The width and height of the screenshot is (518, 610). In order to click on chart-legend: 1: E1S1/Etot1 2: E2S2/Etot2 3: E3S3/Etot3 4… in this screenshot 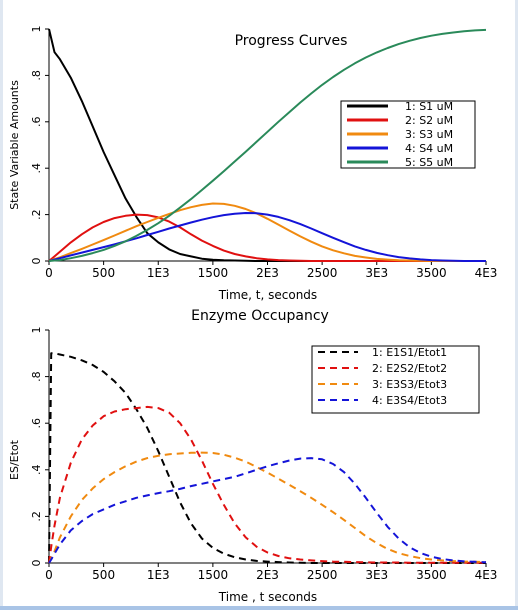, I will do `click(382, 376)`.